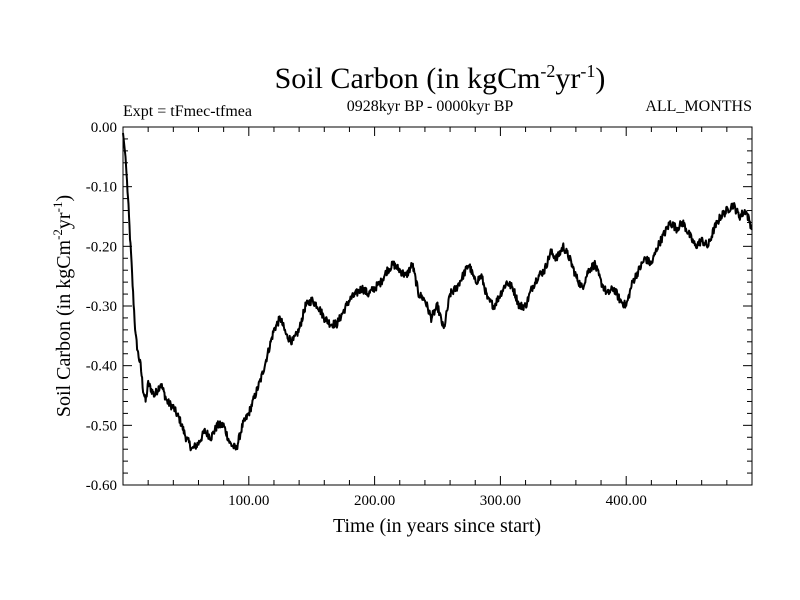 This screenshot has height=600, width=800. I want to click on experiment-label: Expt = tFmec-tfmea, so click(187, 111).